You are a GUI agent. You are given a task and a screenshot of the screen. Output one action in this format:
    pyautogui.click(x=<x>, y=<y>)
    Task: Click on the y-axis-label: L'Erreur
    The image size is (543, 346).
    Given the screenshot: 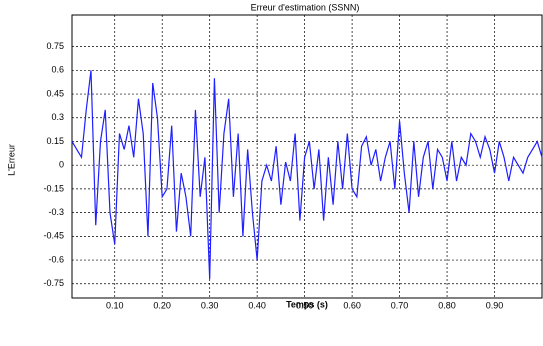 What is the action you would take?
    pyautogui.click(x=11, y=160)
    